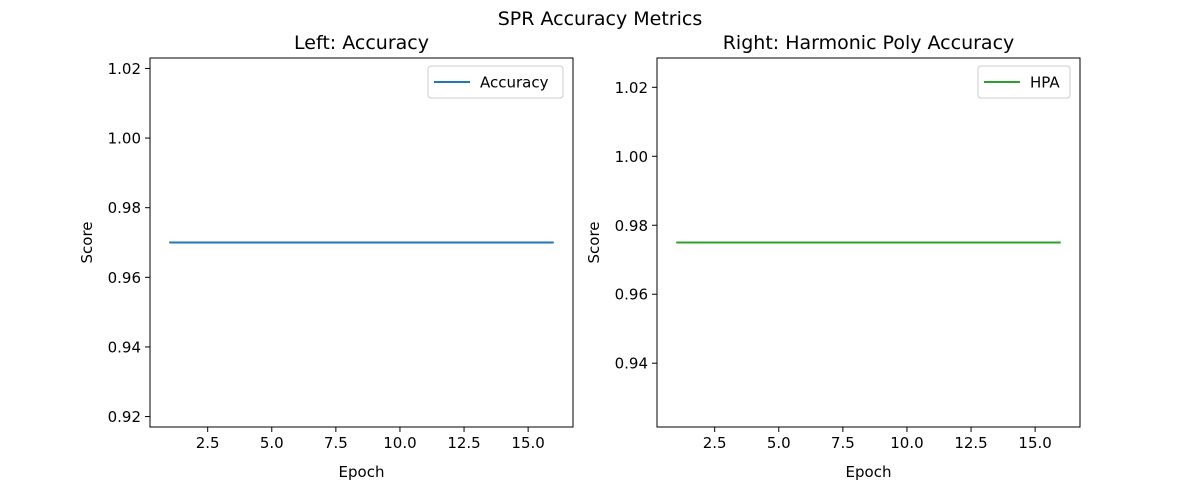 The image size is (1200, 480). I want to click on right-y-tick-label: 1.02, so click(631, 88).